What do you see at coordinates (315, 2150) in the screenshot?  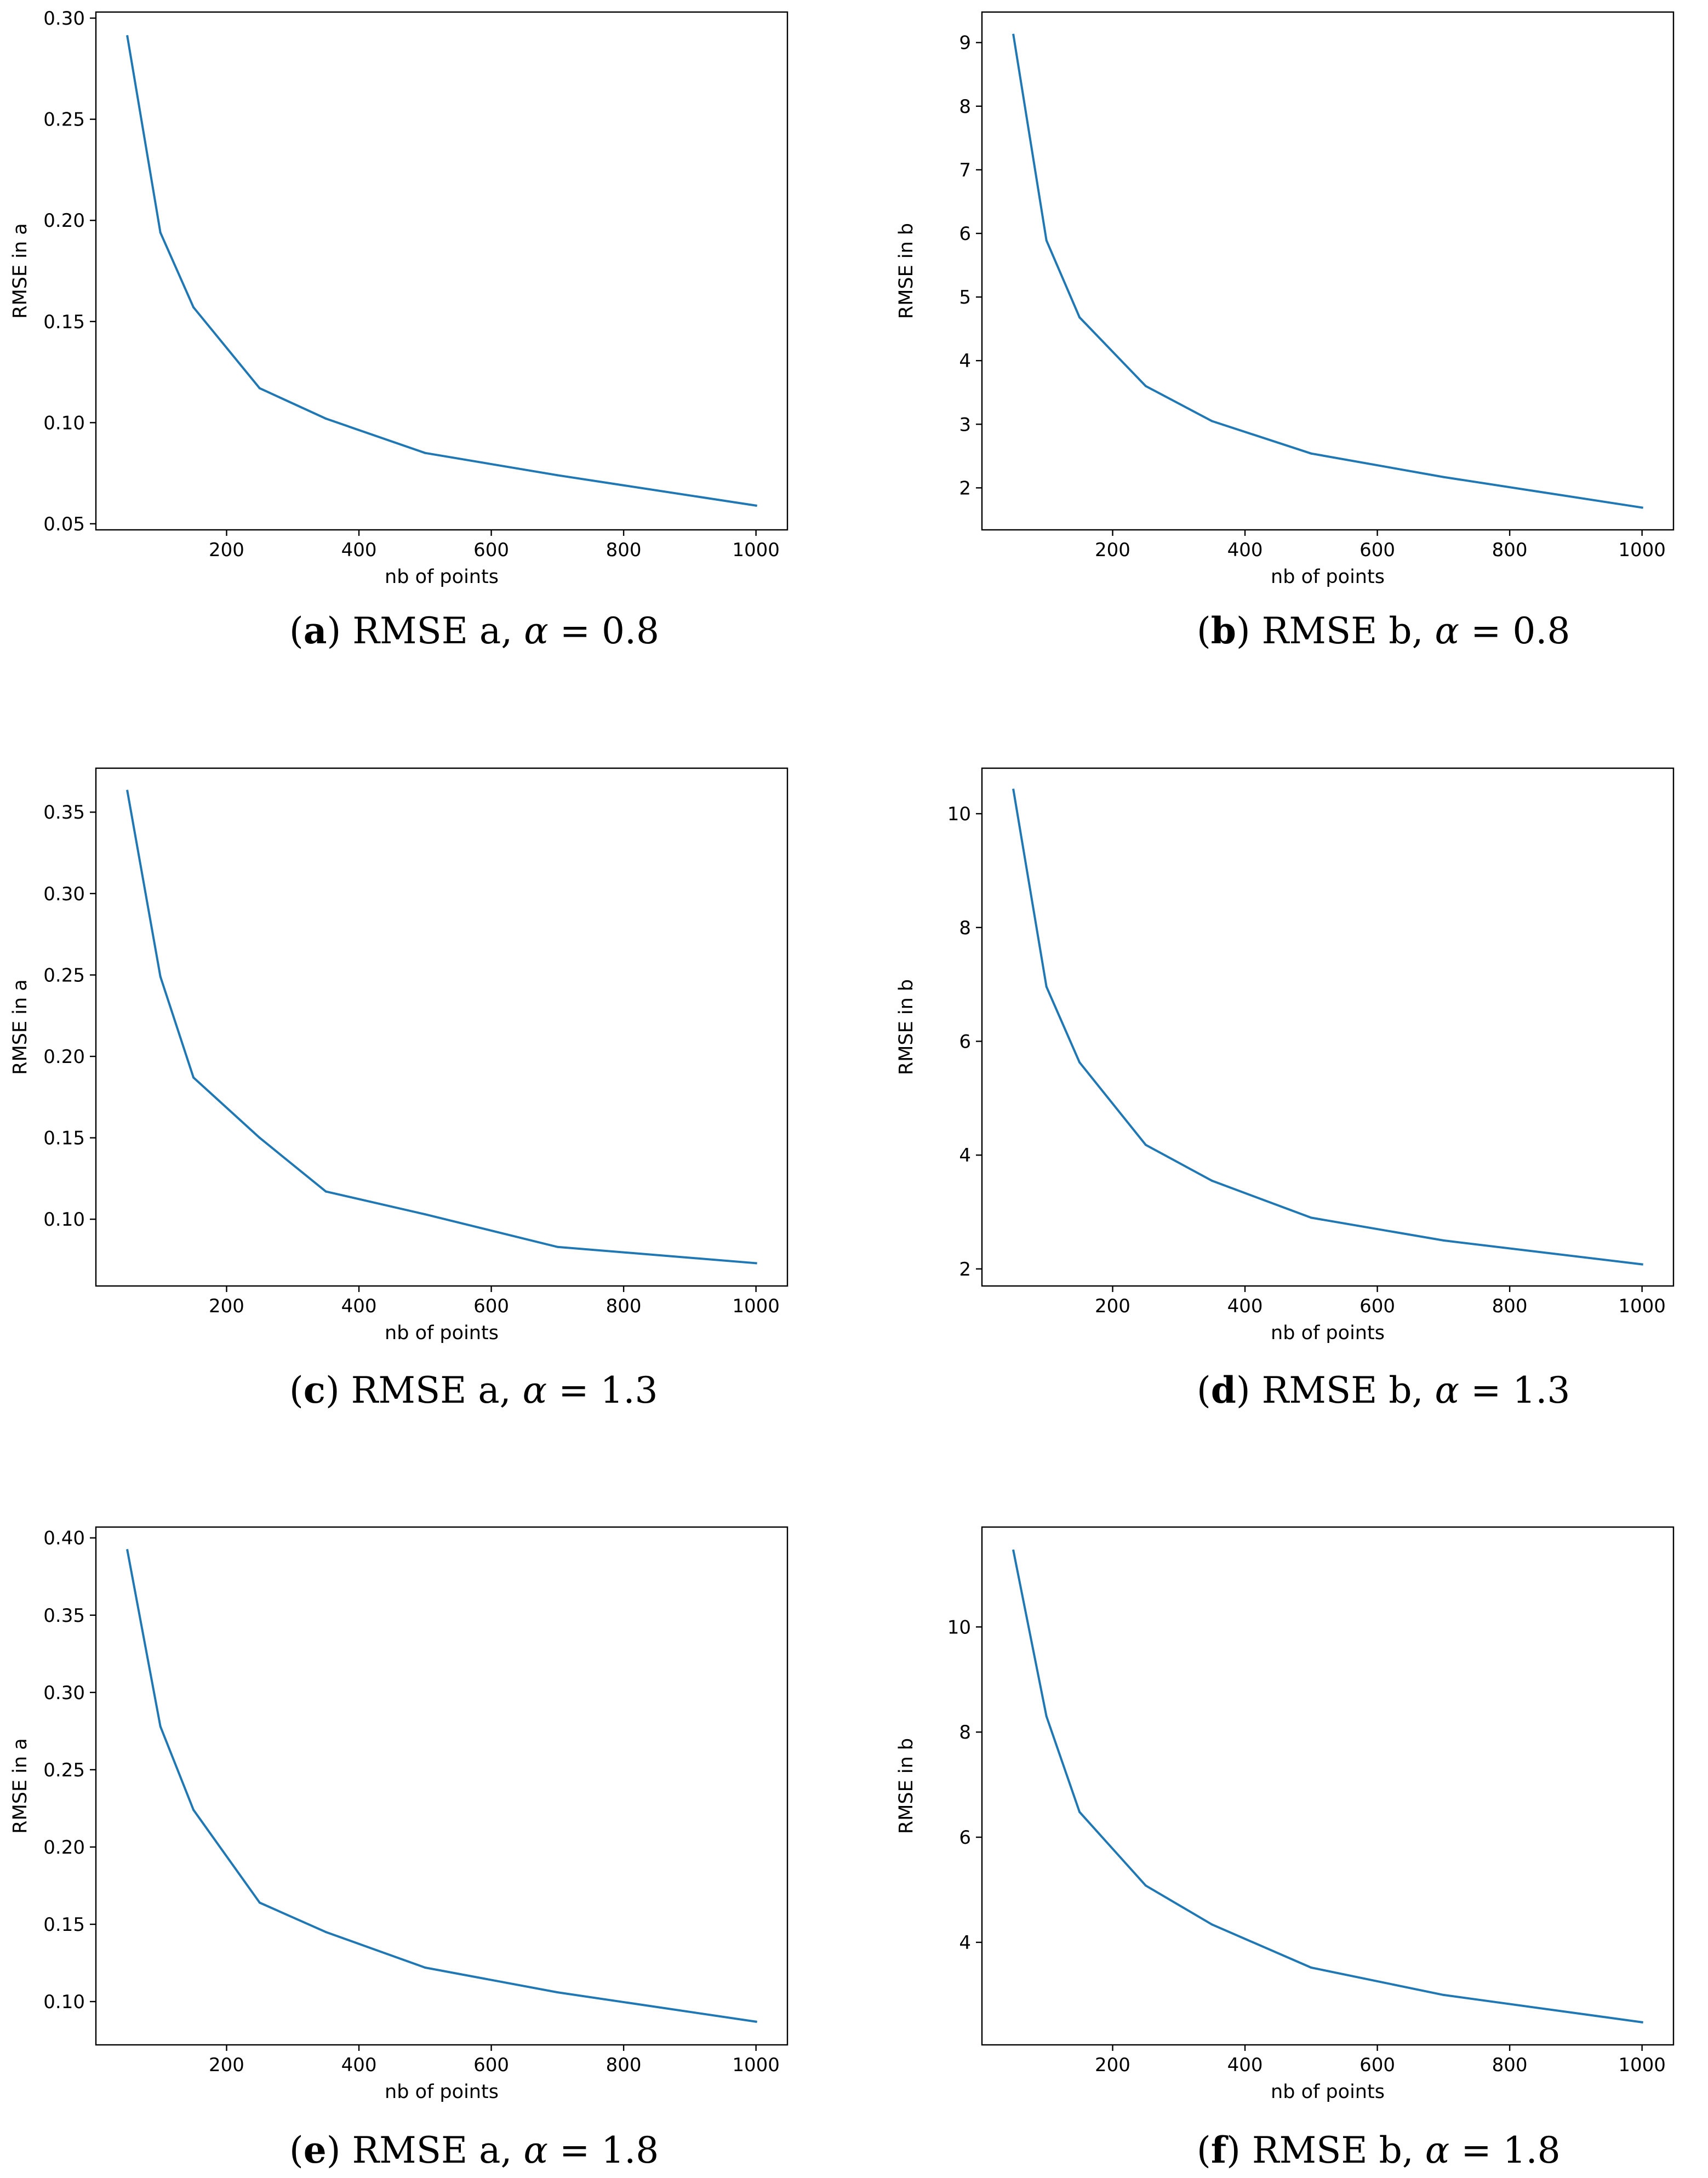 I see `caption-letter: e` at bounding box center [315, 2150].